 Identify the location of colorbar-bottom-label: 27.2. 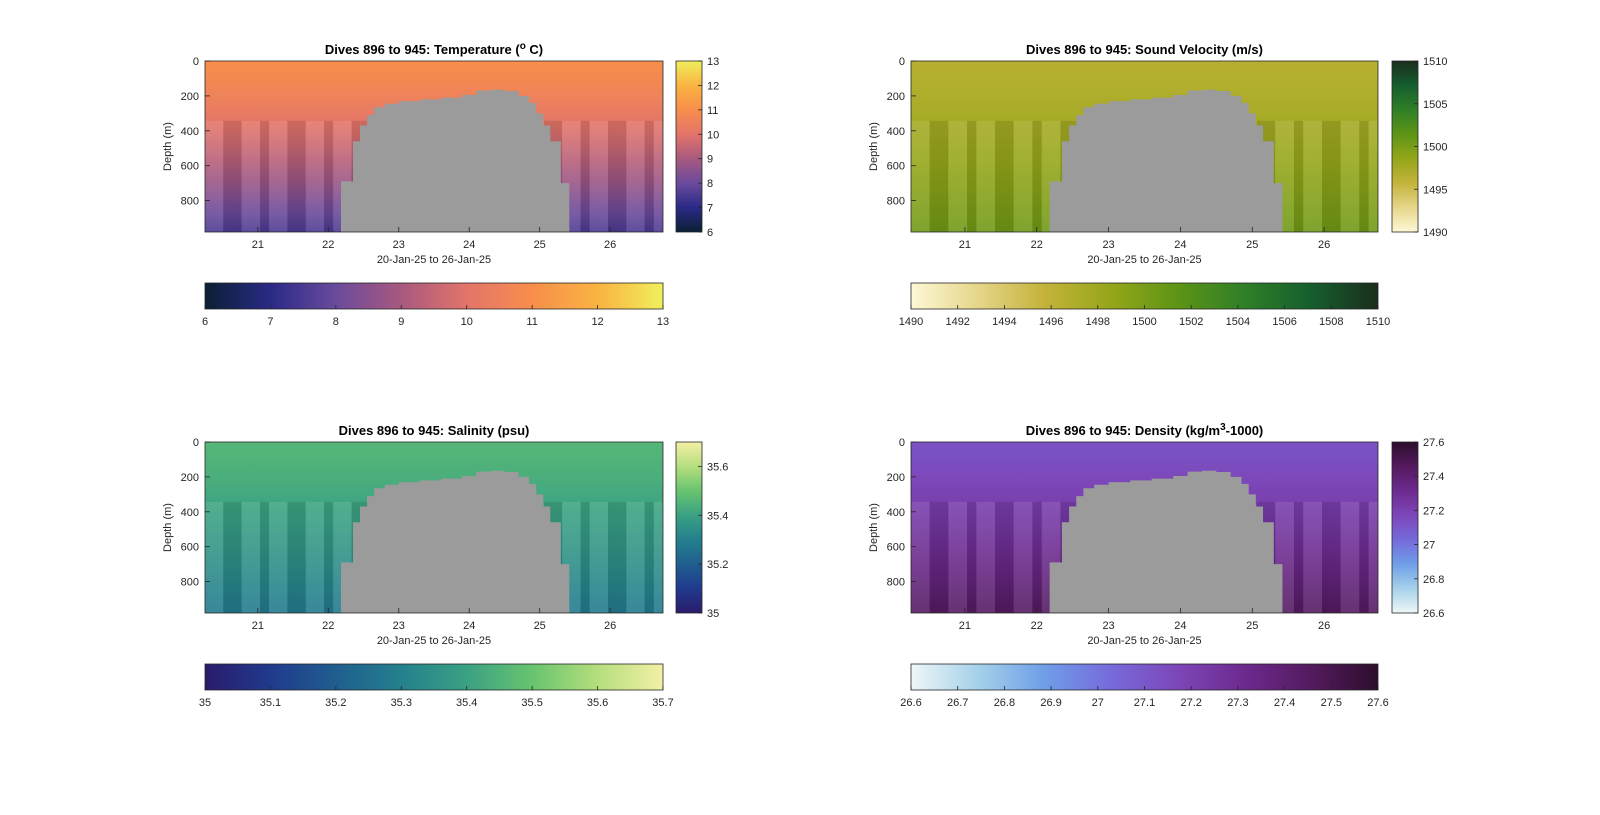
(1190, 703).